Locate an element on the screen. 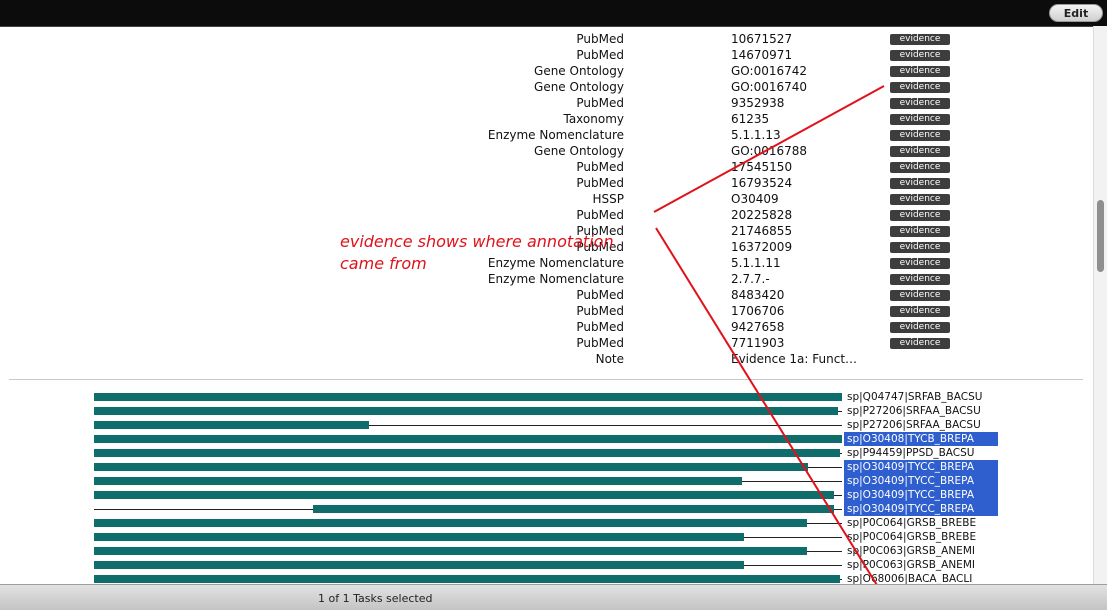  annotation-type: Taxonomy is located at coordinates (593, 119).